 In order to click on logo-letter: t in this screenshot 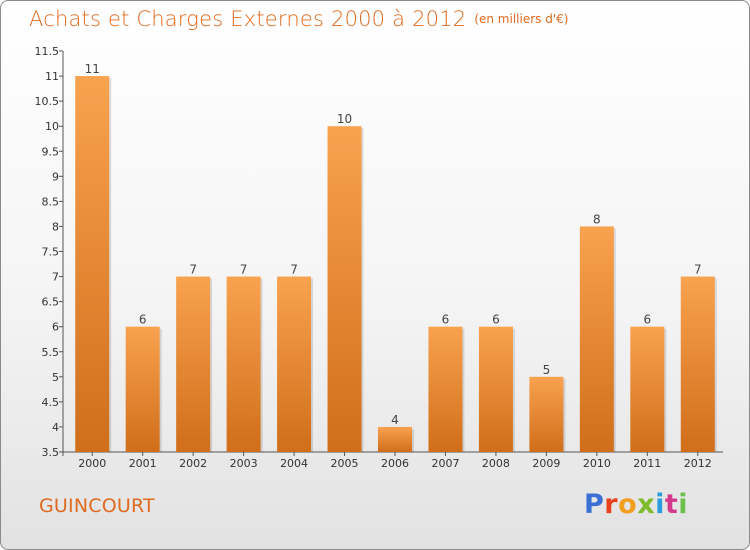, I will do `click(671, 504)`.